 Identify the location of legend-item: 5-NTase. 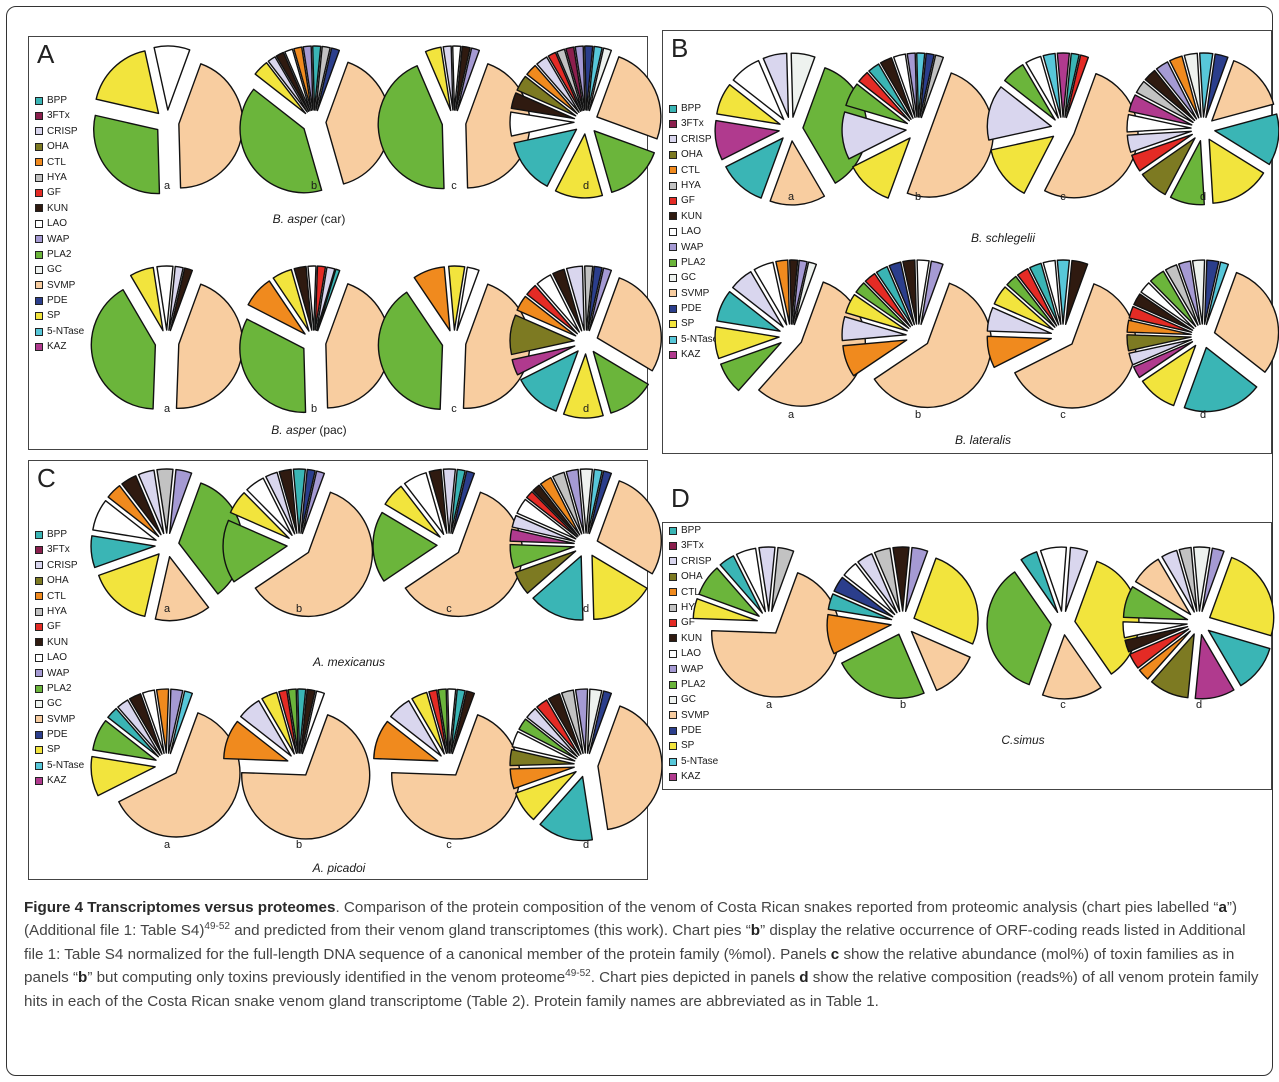
(693, 761).